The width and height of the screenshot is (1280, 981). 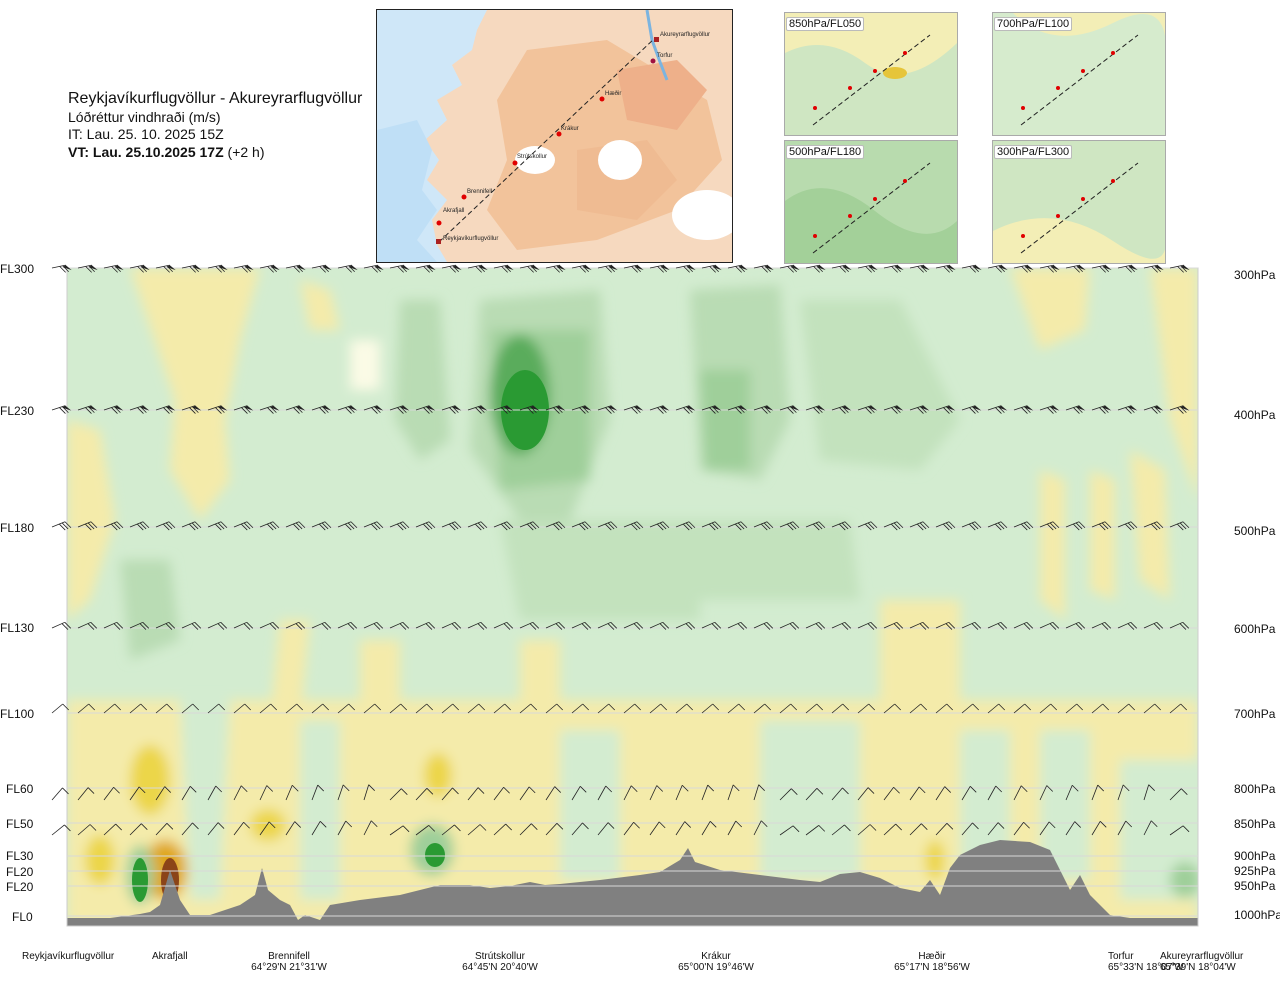 What do you see at coordinates (932, 956) in the screenshot?
I see `x-label-haedir-name: Hæðir` at bounding box center [932, 956].